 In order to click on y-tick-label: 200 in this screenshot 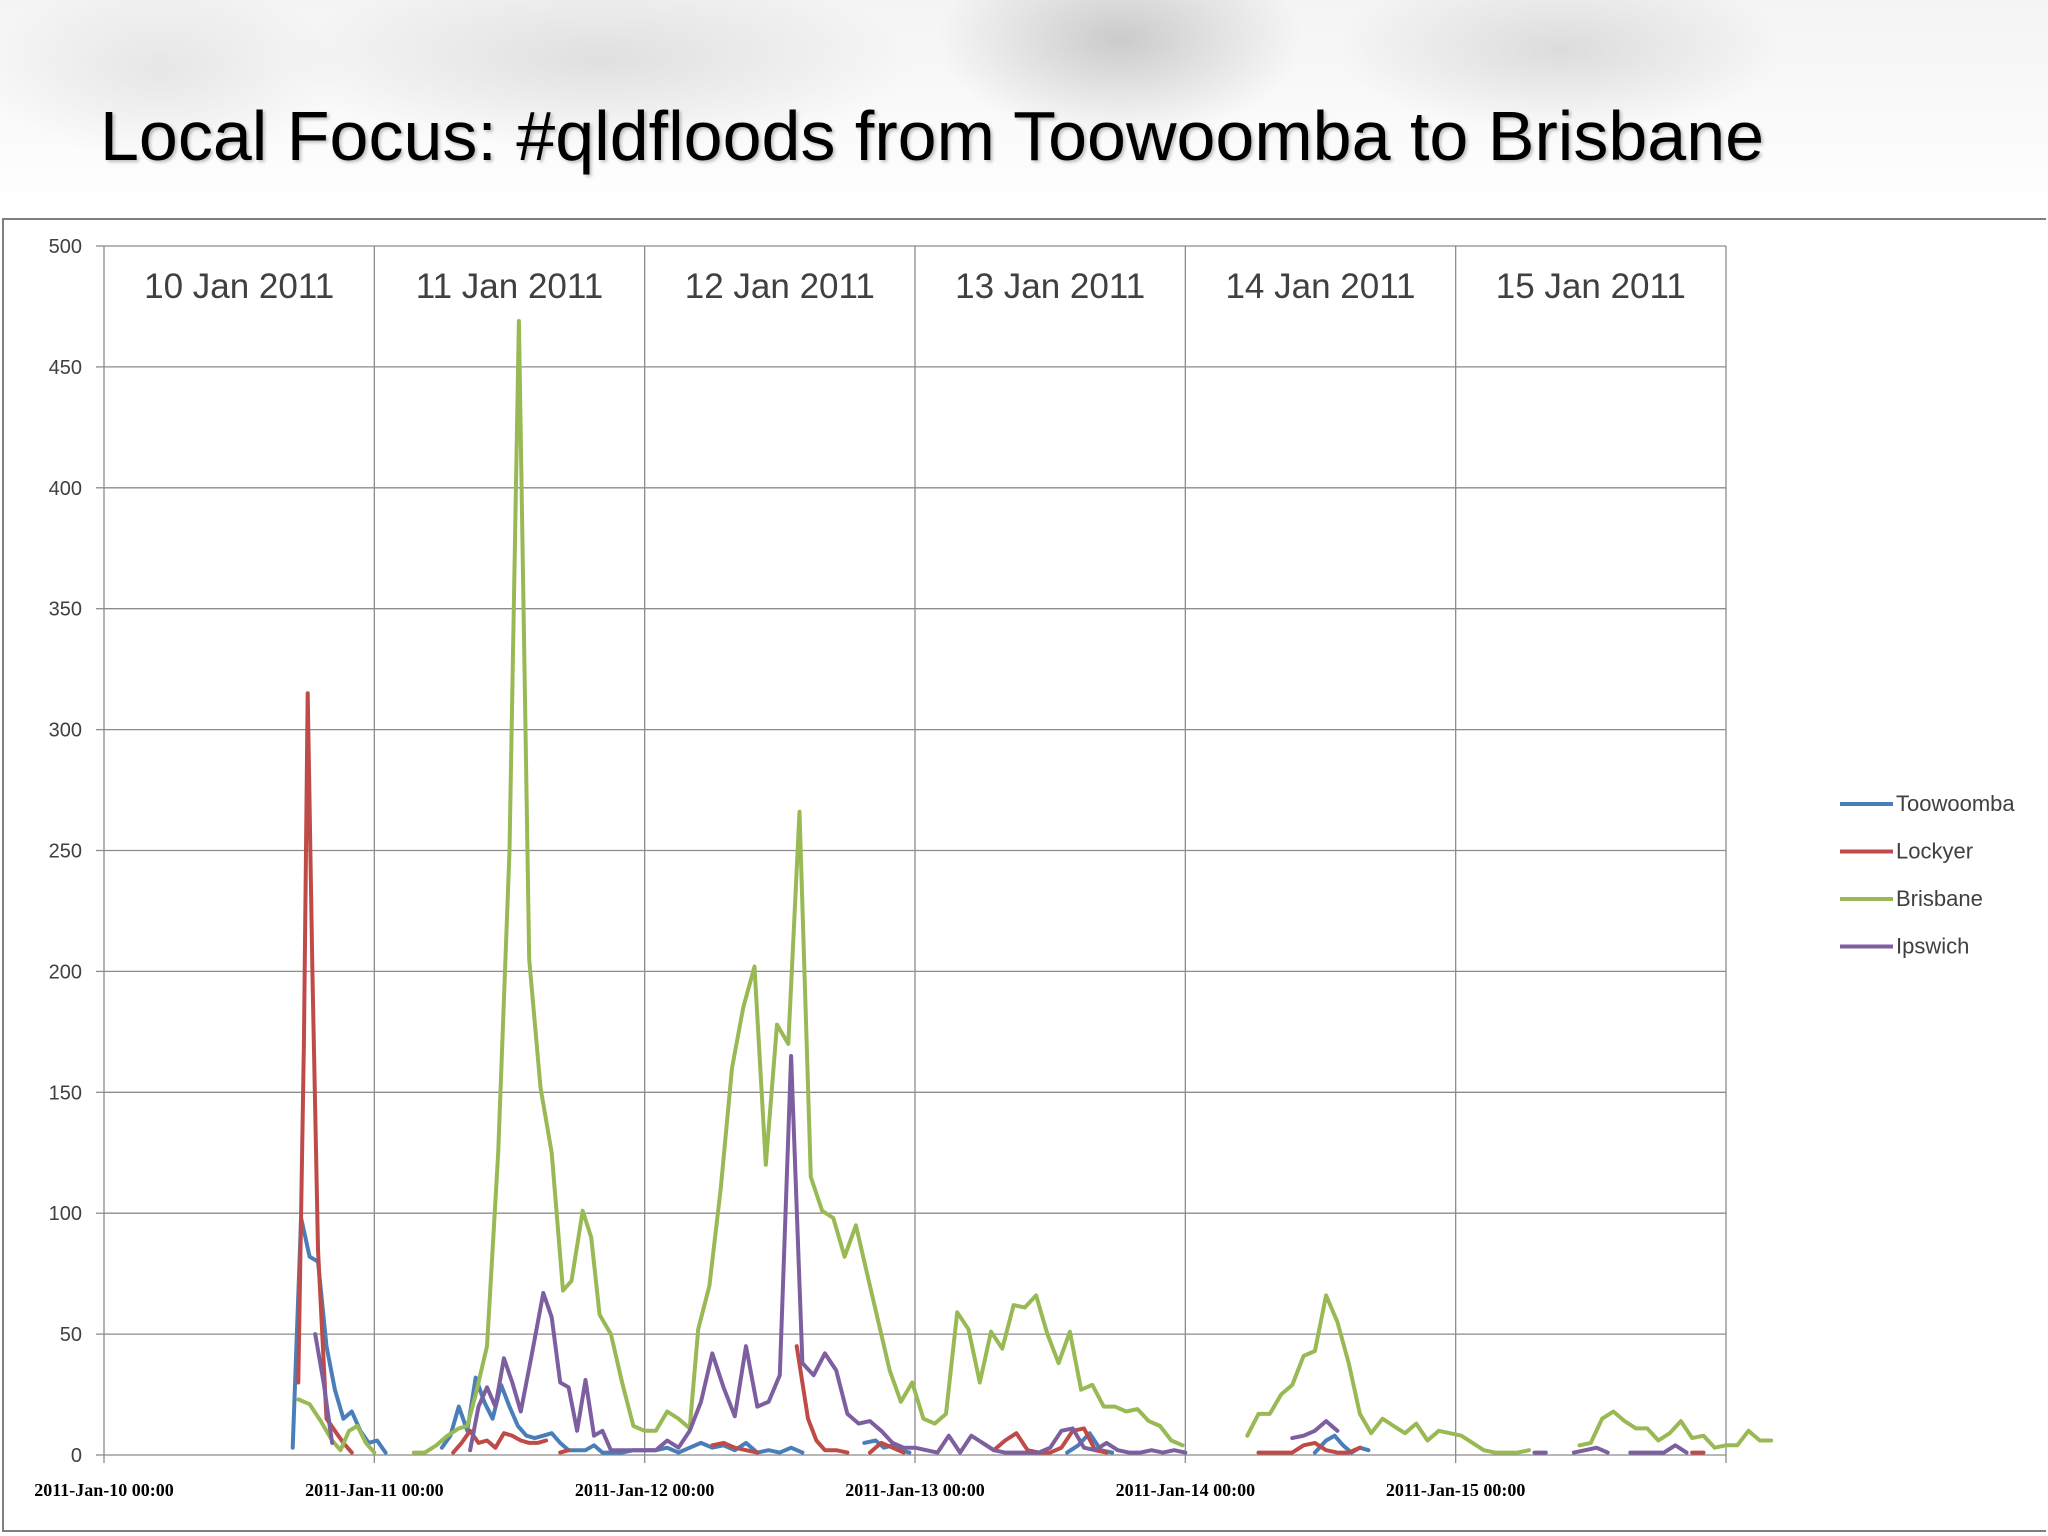, I will do `click(65, 972)`.